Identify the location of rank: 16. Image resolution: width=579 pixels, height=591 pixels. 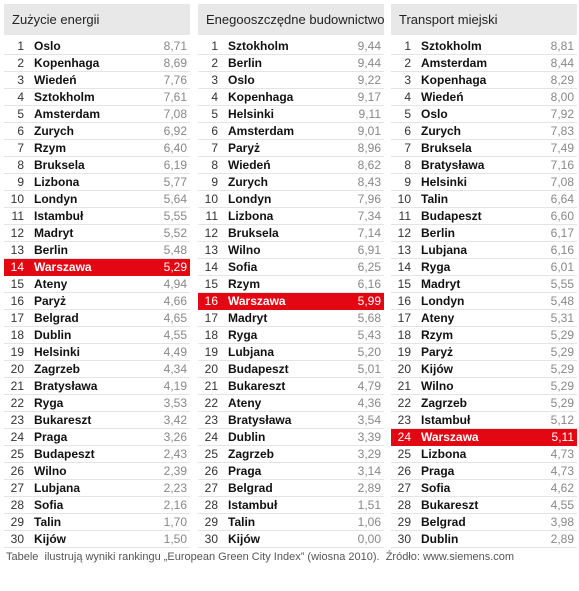
(404, 301).